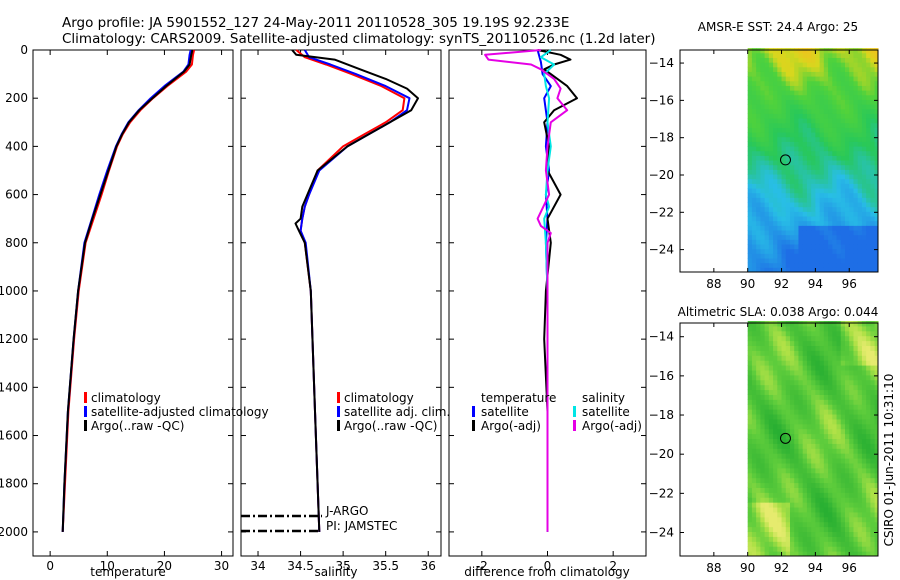 The height and width of the screenshot is (580, 900). What do you see at coordinates (85, 397) in the screenshot?
I see `legend-marker-climatology` at bounding box center [85, 397].